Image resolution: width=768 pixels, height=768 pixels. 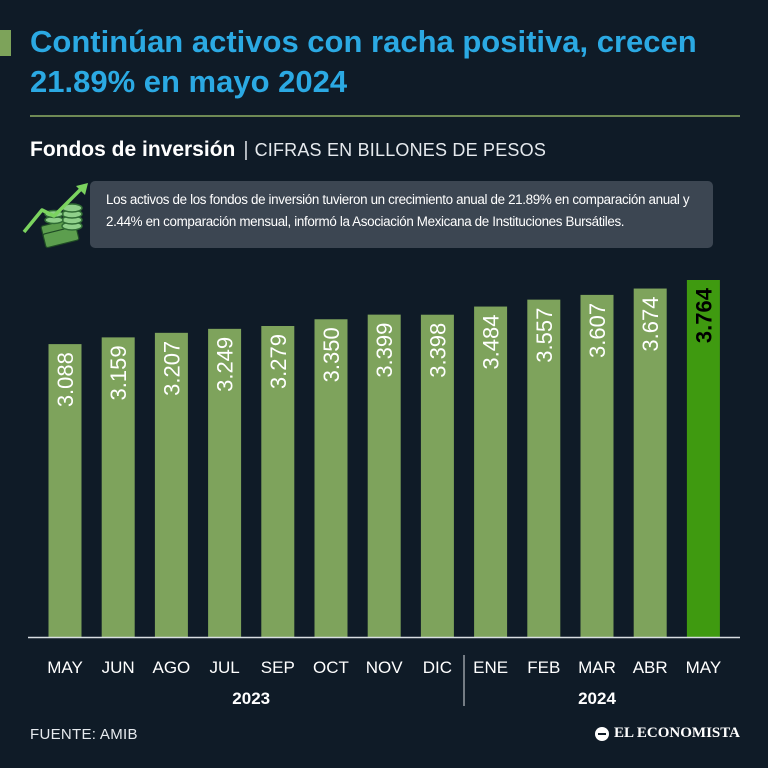 What do you see at coordinates (278, 361) in the screenshot?
I see `bar-value-label: 3.279` at bounding box center [278, 361].